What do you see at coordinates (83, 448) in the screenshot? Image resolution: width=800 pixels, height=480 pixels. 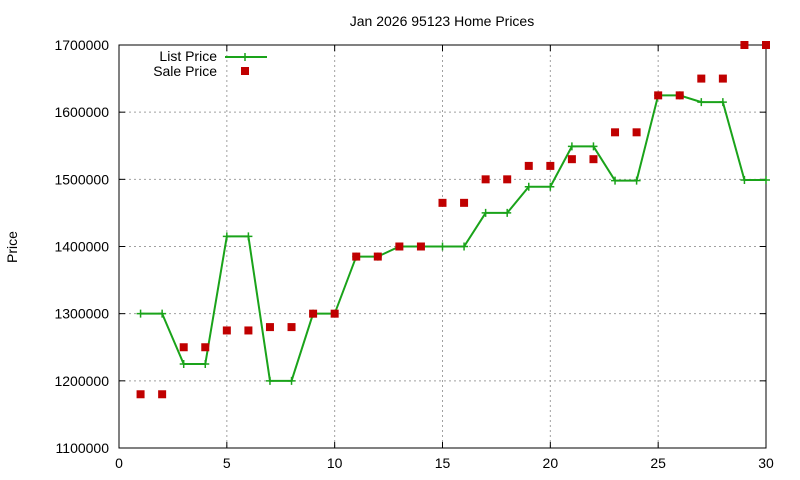 I see `y-tick-label: 1100000` at bounding box center [83, 448].